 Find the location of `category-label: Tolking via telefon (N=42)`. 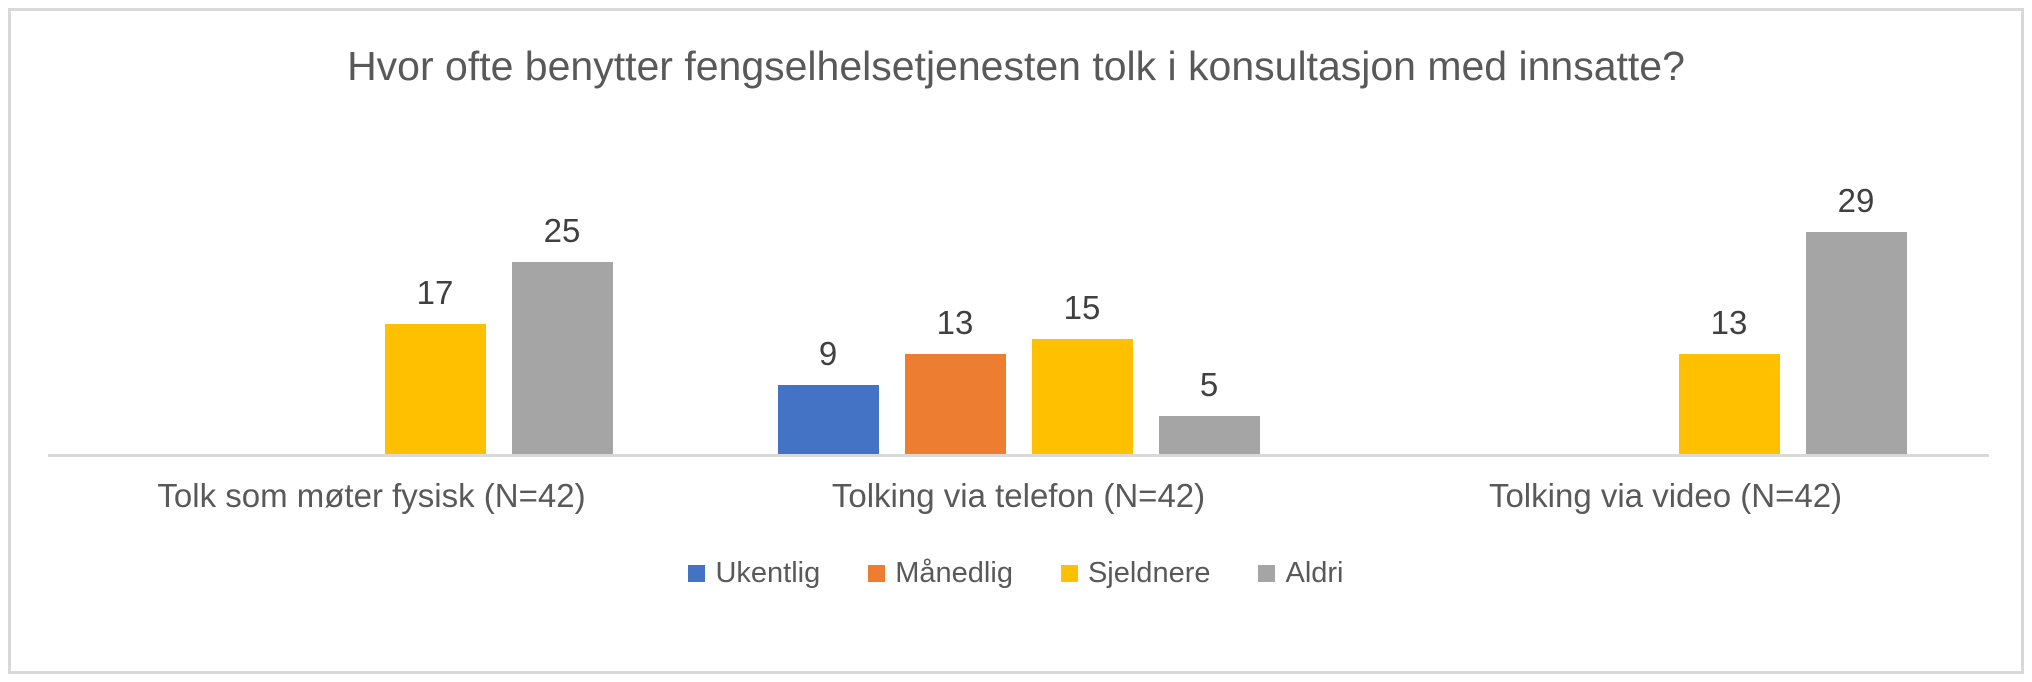

category-label: Tolking via telefon (N=42) is located at coordinates (1018, 496).